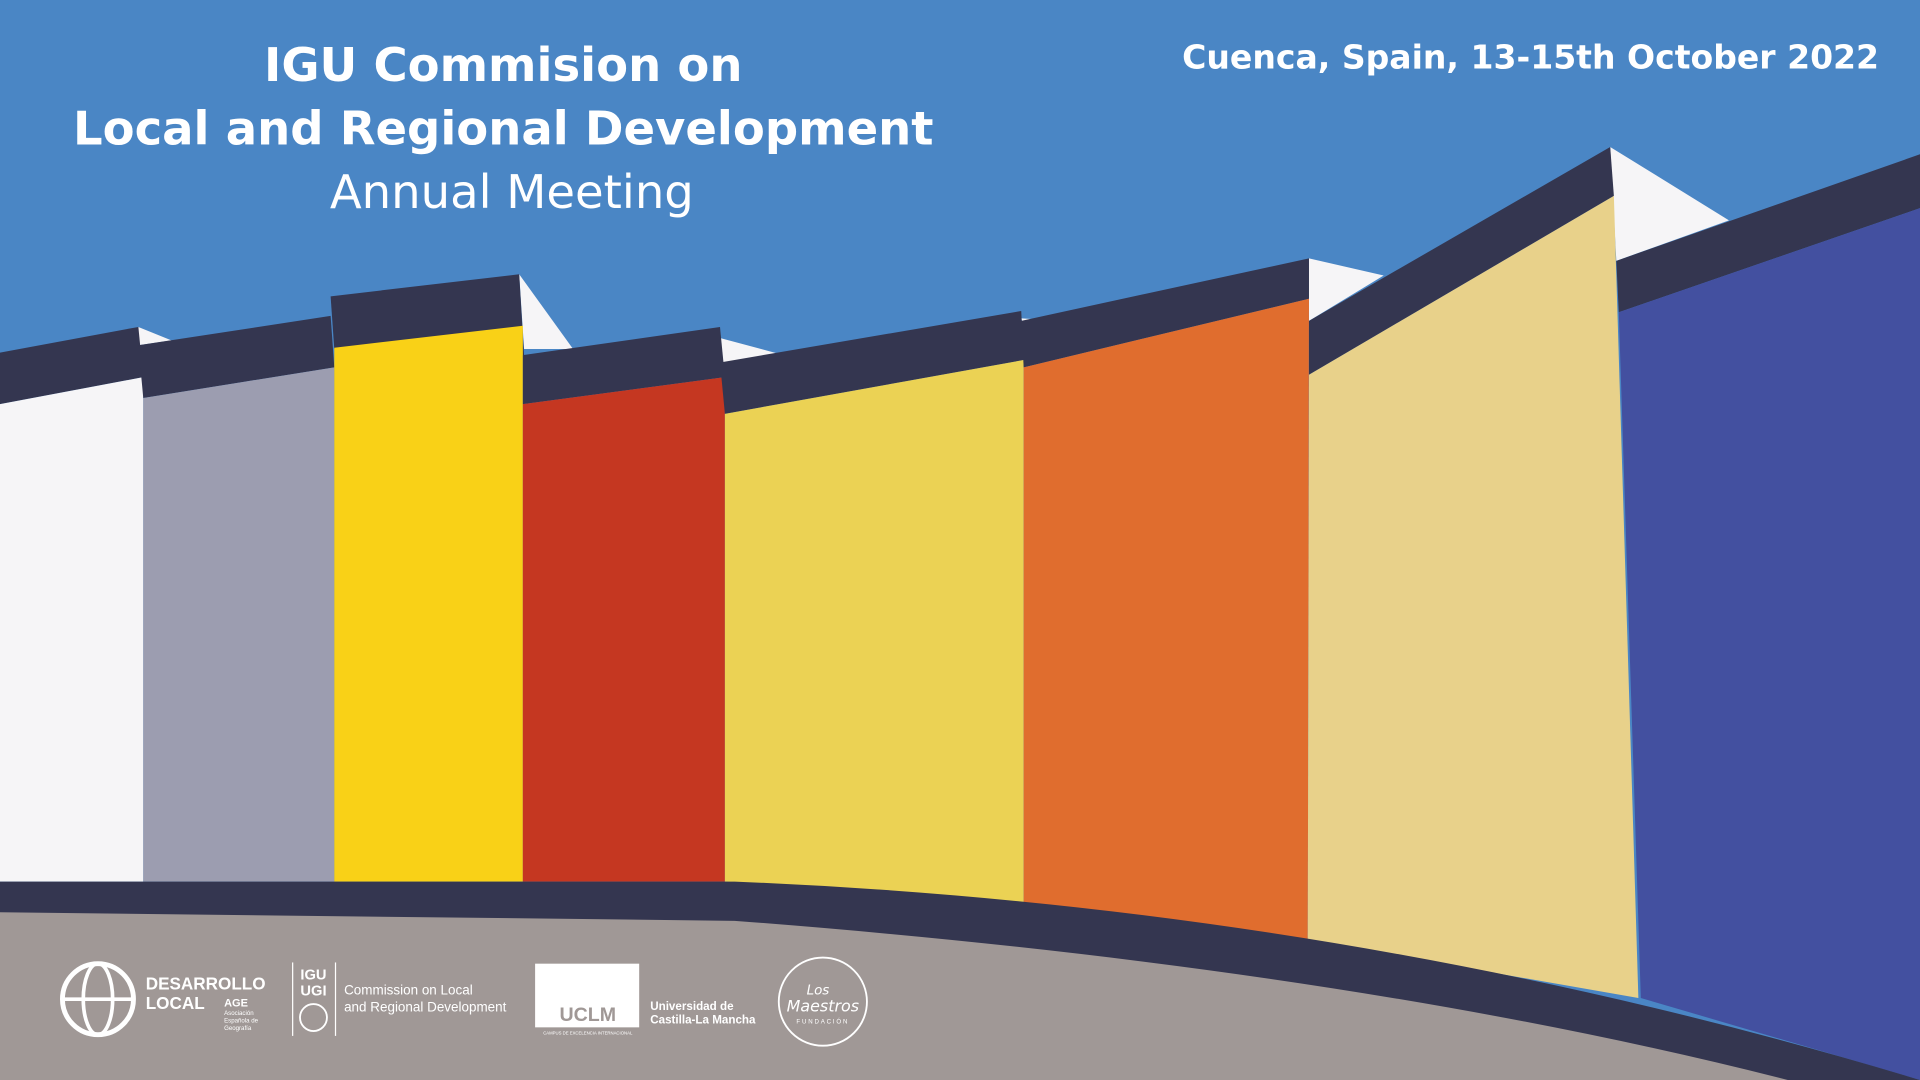 This screenshot has width=1920, height=1080. What do you see at coordinates (503, 65) in the screenshot?
I see `title: IGU Commision on` at bounding box center [503, 65].